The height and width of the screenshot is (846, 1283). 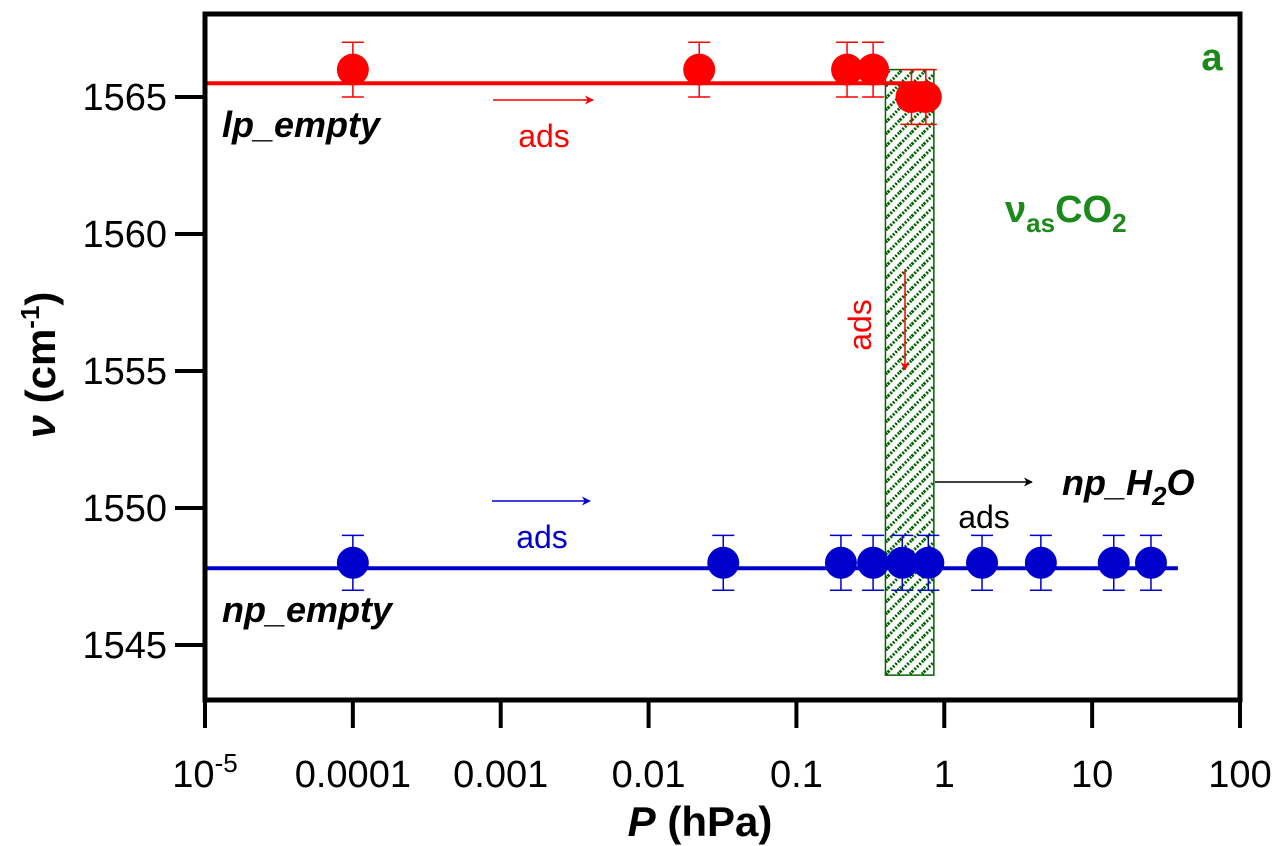 What do you see at coordinates (544, 136) in the screenshot?
I see `ads-label-red: ads` at bounding box center [544, 136].